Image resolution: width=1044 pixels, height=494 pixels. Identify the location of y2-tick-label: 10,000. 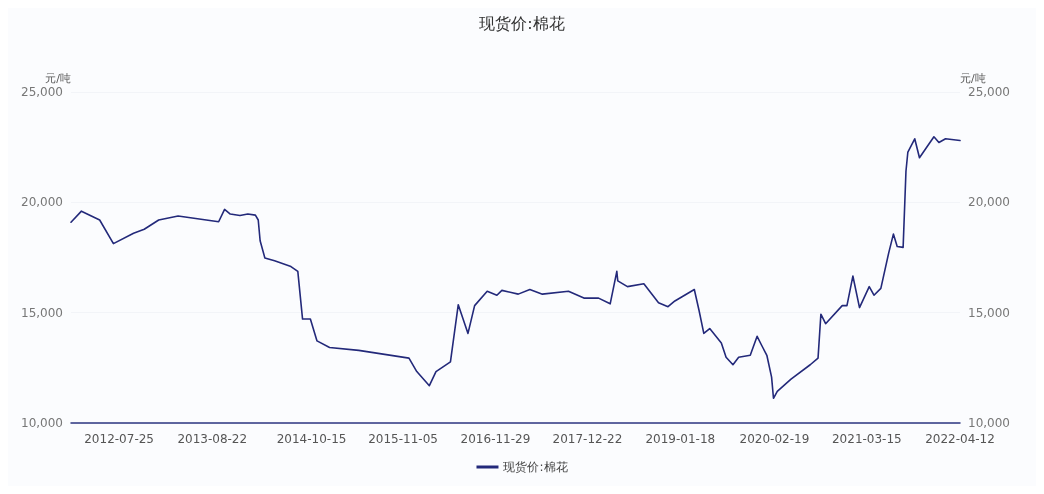
(989, 423).